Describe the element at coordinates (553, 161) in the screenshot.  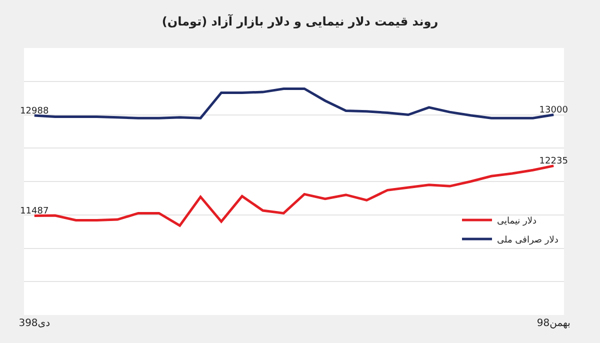
I see `data-label: 12235` at that location.